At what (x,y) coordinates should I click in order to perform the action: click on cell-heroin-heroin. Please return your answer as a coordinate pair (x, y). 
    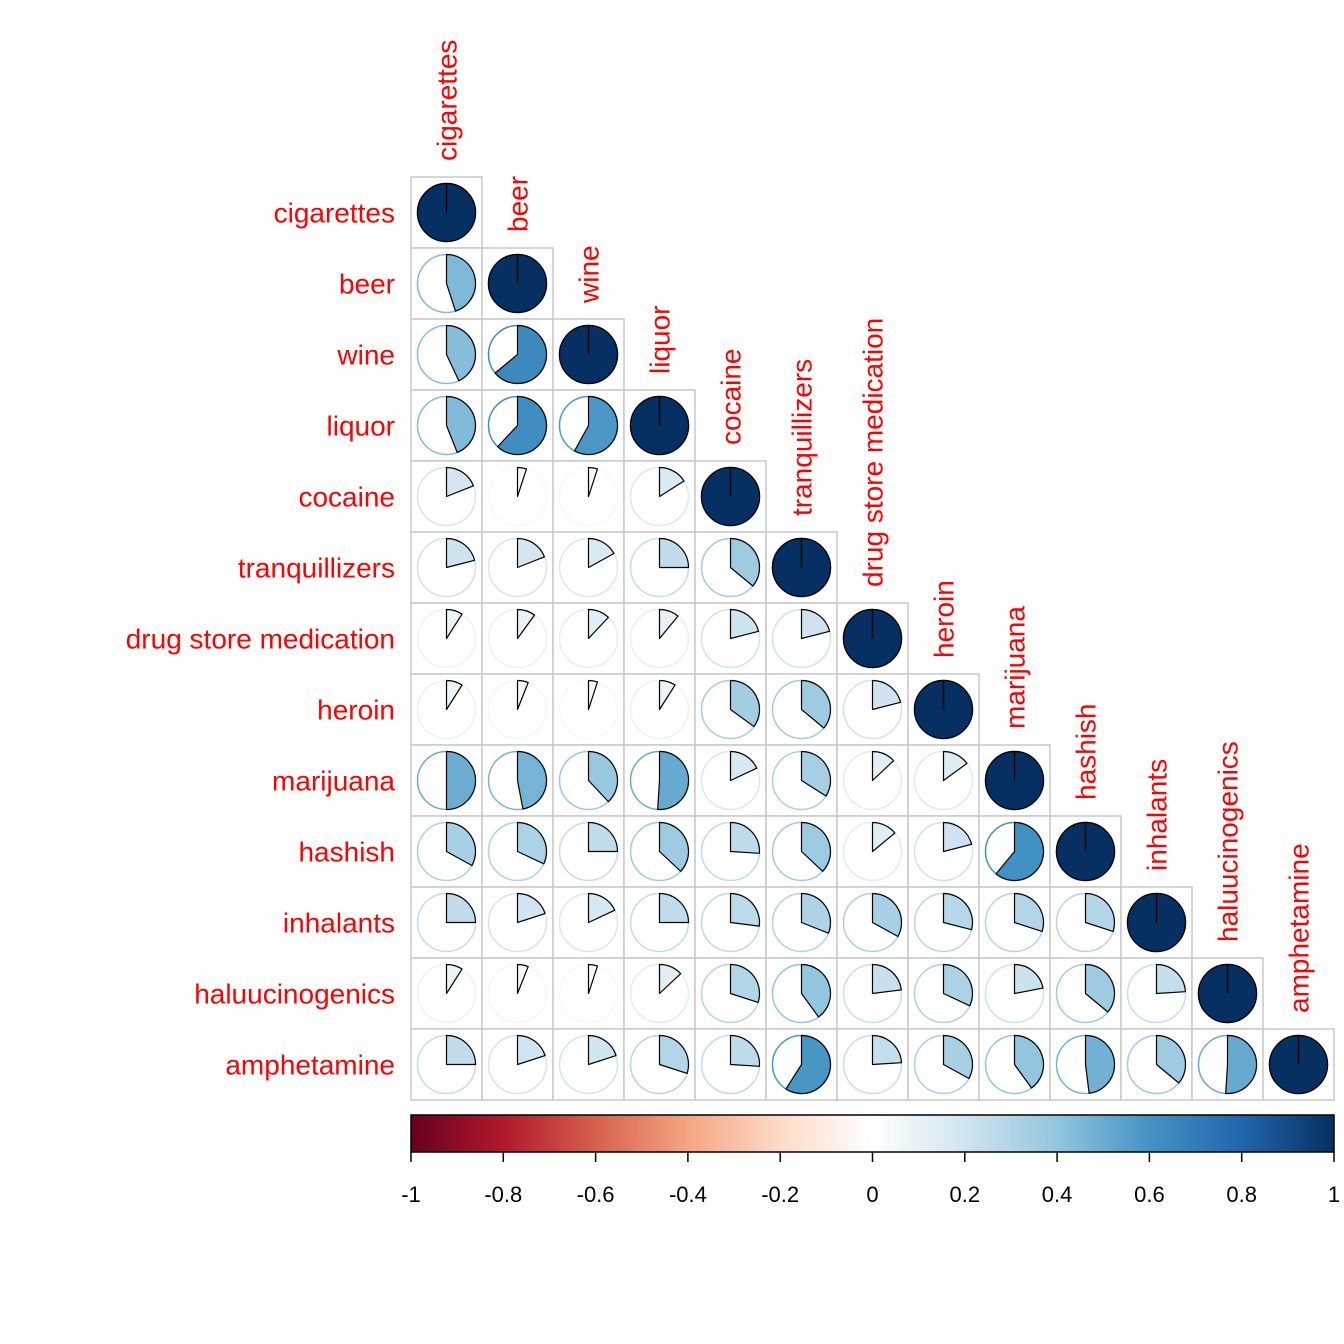
    Looking at the image, I should click on (943, 709).